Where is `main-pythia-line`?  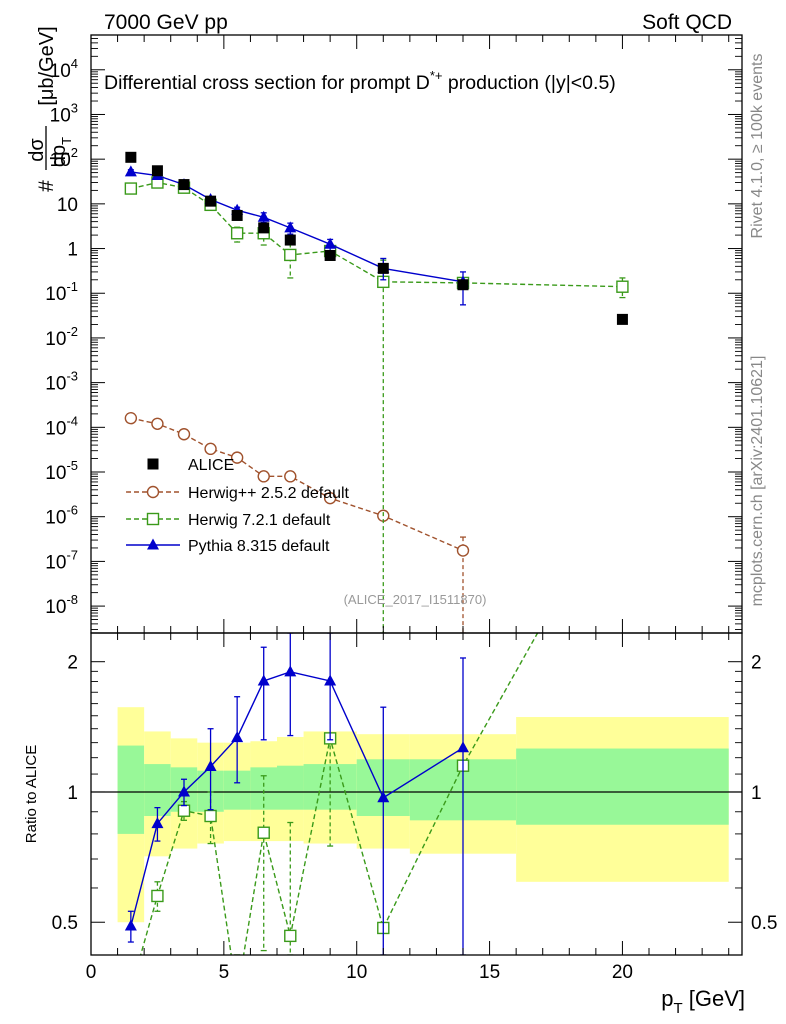 main-pythia-line is located at coordinates (297, 227).